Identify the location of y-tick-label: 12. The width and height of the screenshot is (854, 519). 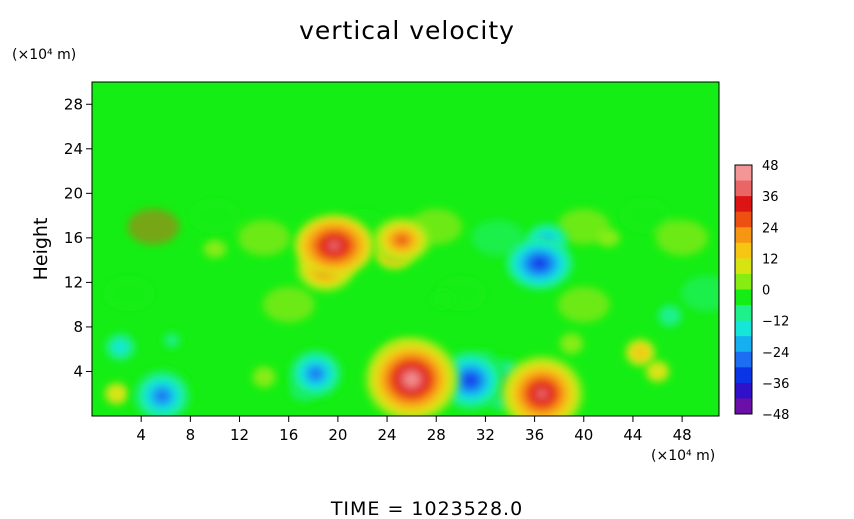
(73, 282).